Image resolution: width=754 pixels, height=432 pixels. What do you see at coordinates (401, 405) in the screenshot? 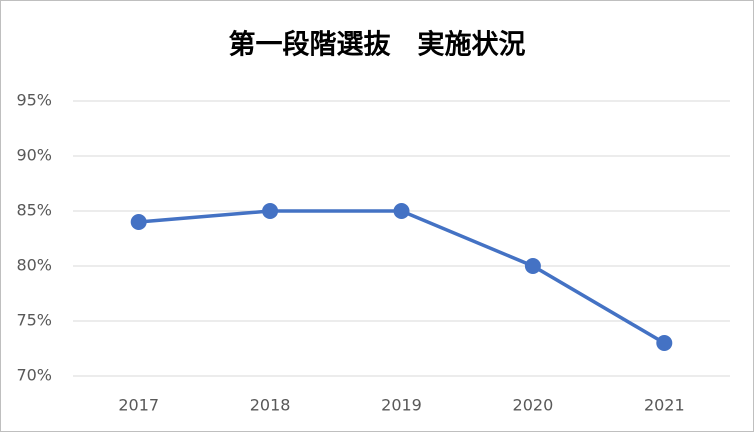
I see `x-tick-label: 2019` at bounding box center [401, 405].